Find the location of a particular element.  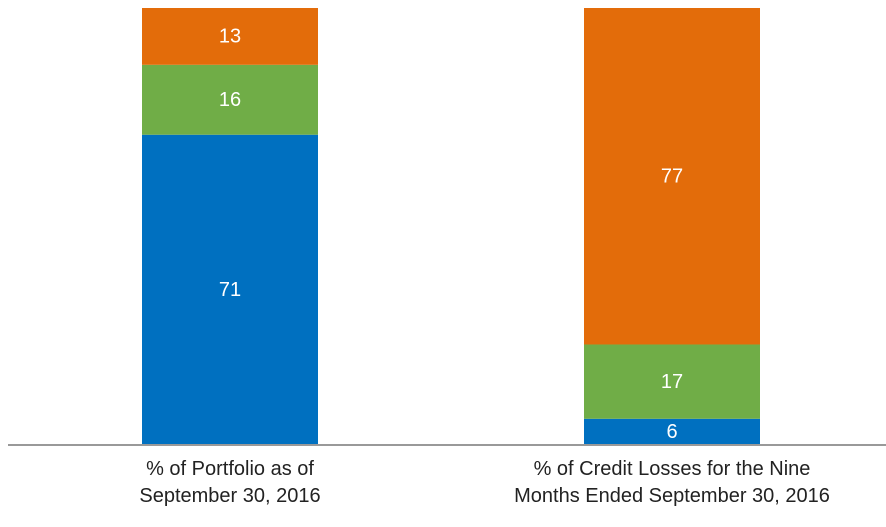

data-label: 17 is located at coordinates (672, 382).